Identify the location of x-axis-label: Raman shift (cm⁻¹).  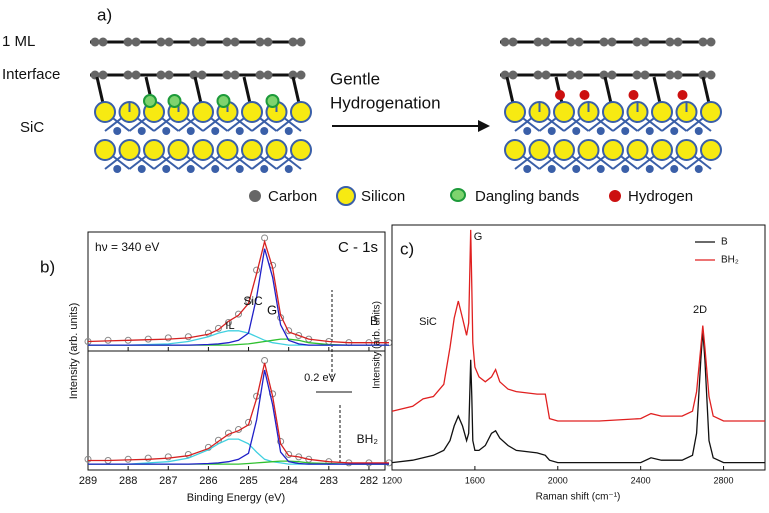
(578, 497).